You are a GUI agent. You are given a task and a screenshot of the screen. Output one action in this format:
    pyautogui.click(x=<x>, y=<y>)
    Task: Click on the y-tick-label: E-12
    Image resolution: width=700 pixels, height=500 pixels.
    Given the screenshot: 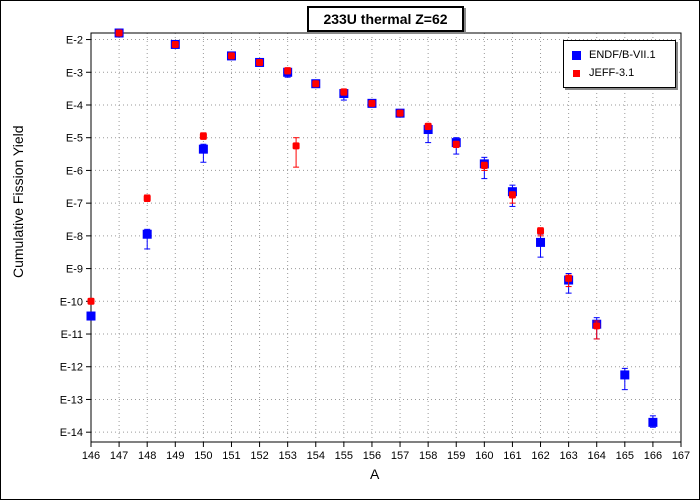 What is the action you would take?
    pyautogui.click(x=71, y=368)
    